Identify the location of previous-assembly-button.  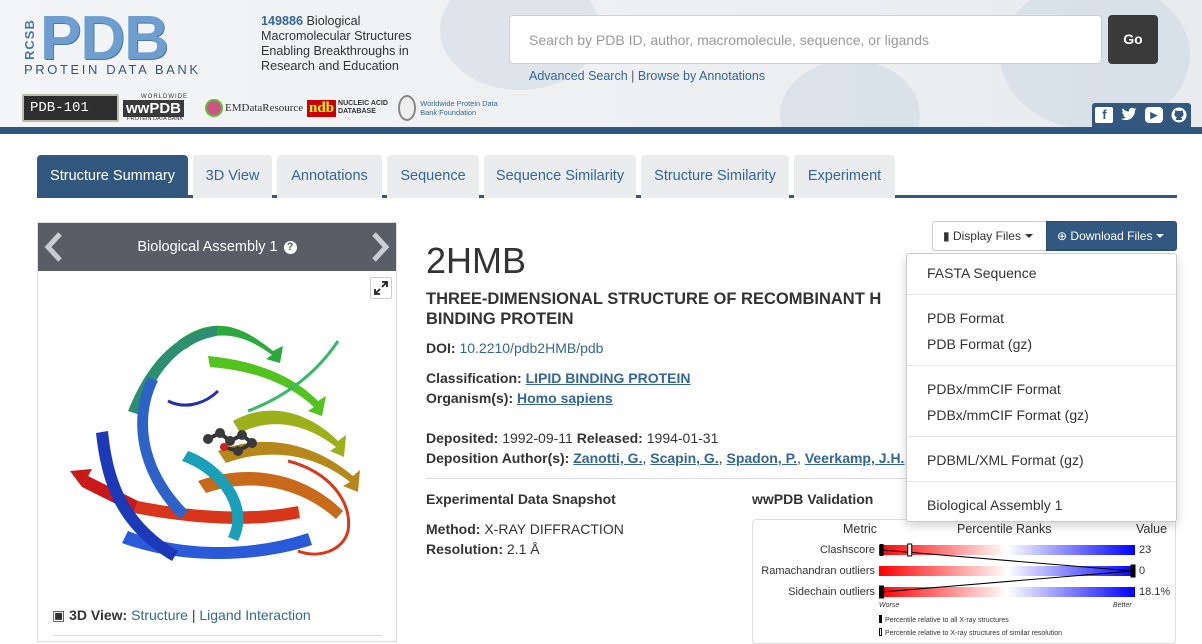
(54, 247).